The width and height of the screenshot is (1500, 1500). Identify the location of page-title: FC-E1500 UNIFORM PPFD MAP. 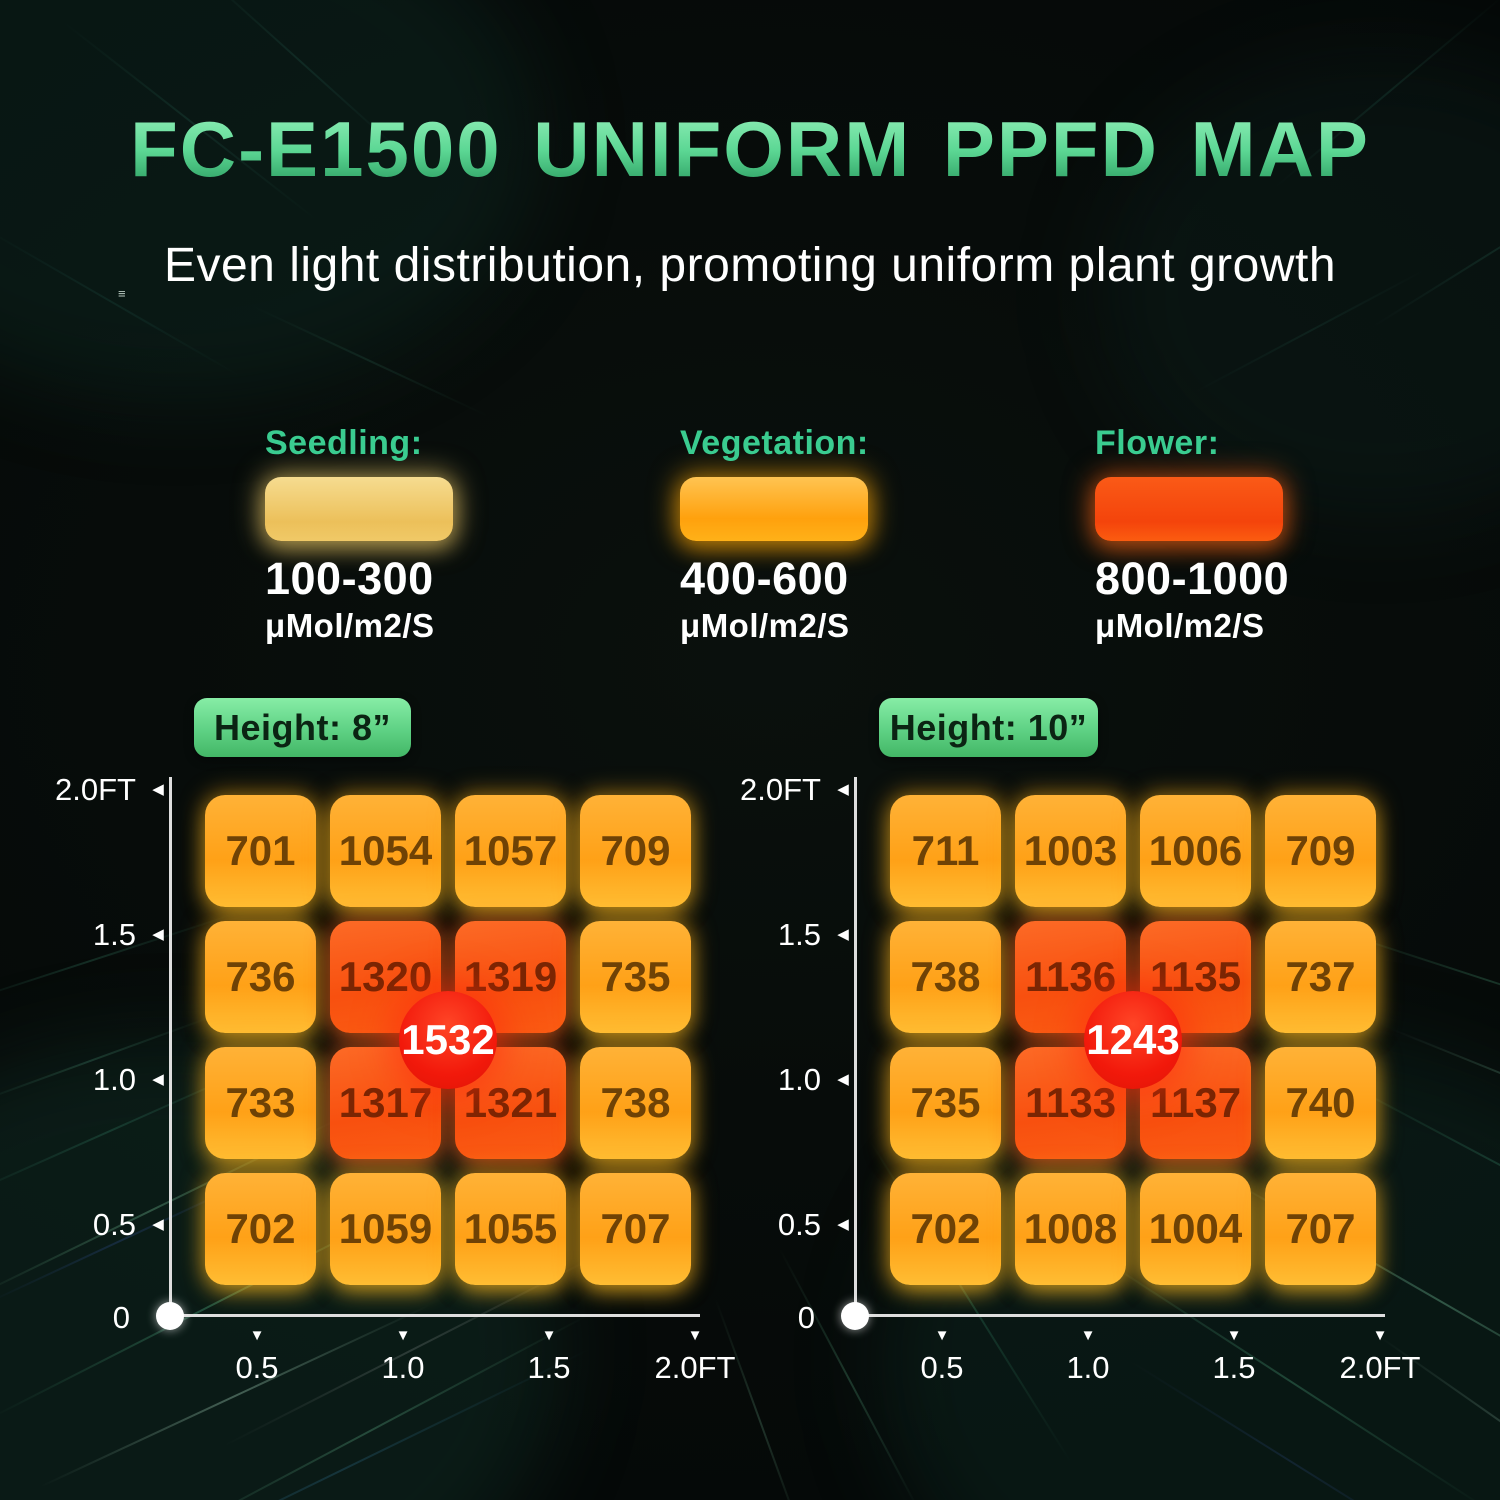
(750, 149).